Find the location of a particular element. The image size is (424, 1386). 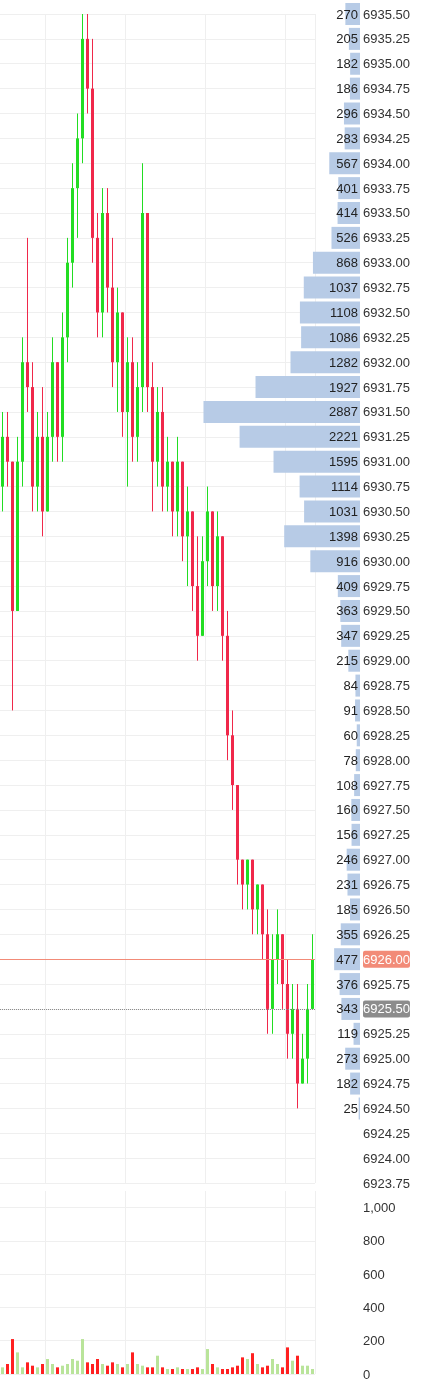

y-tick-label: 6929.75 is located at coordinates (386, 586).